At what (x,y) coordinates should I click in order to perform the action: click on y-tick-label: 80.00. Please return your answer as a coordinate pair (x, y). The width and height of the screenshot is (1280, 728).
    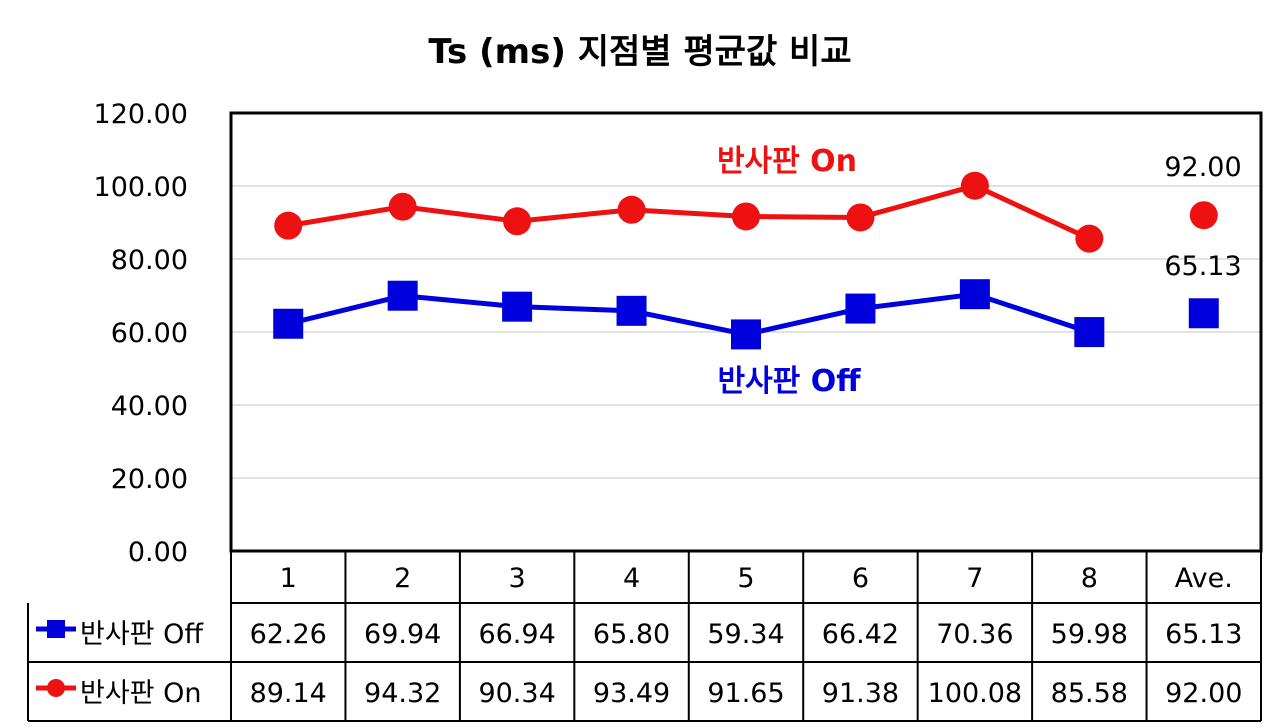
    Looking at the image, I should click on (149, 260).